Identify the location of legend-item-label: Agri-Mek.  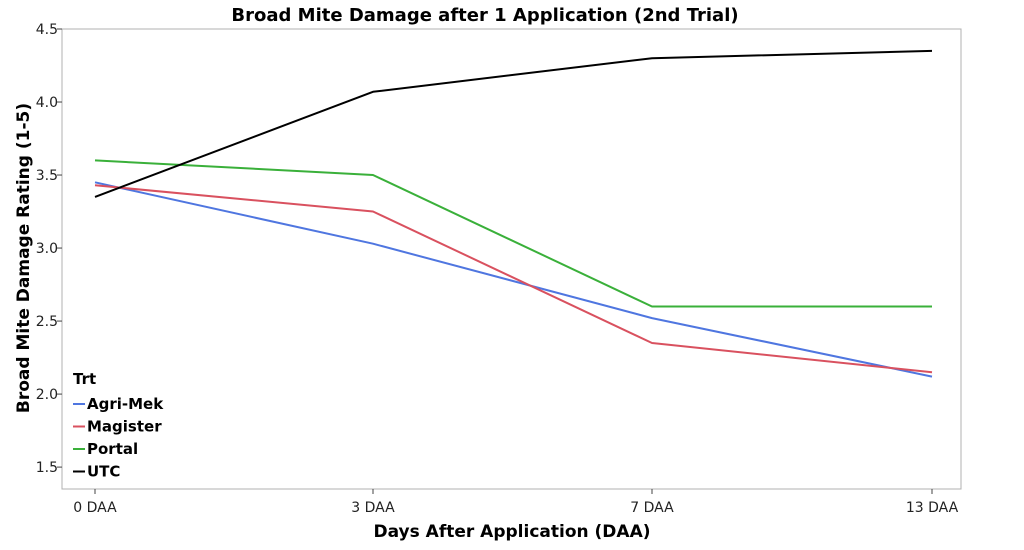
(125, 404).